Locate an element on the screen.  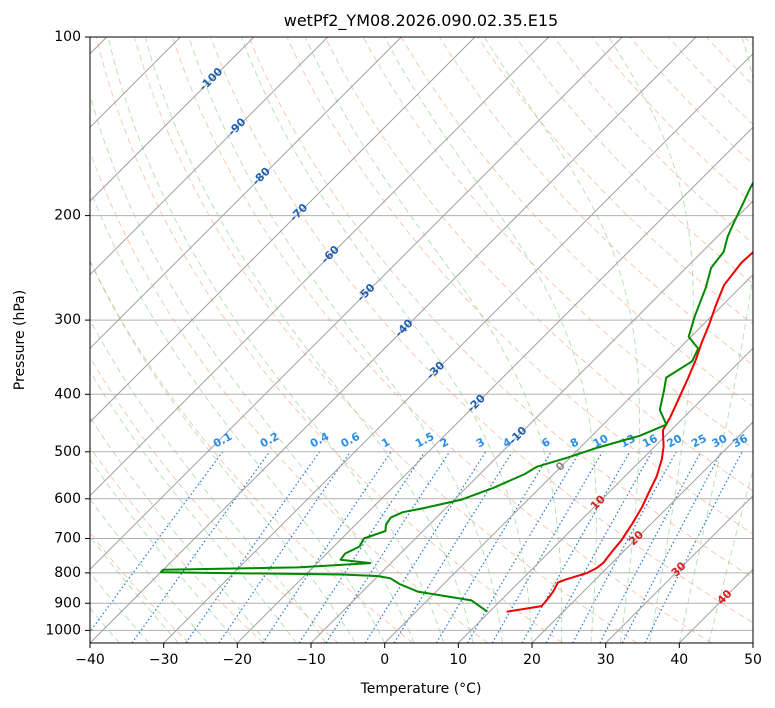
mixing-ratio-label: 36 is located at coordinates (740, 441).